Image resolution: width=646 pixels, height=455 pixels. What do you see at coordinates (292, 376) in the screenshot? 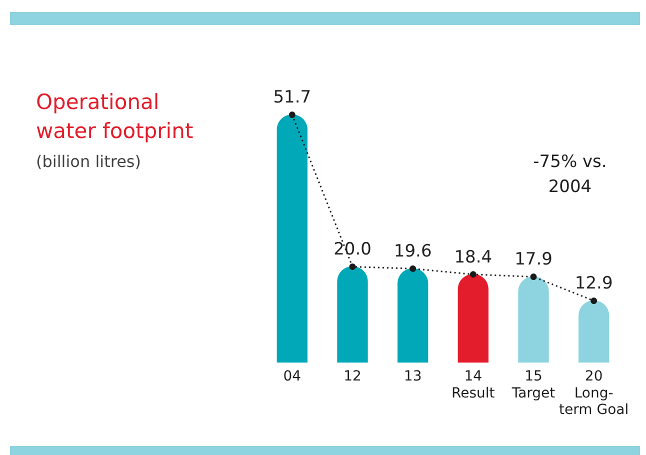
I see `x-tick-label: 04` at bounding box center [292, 376].